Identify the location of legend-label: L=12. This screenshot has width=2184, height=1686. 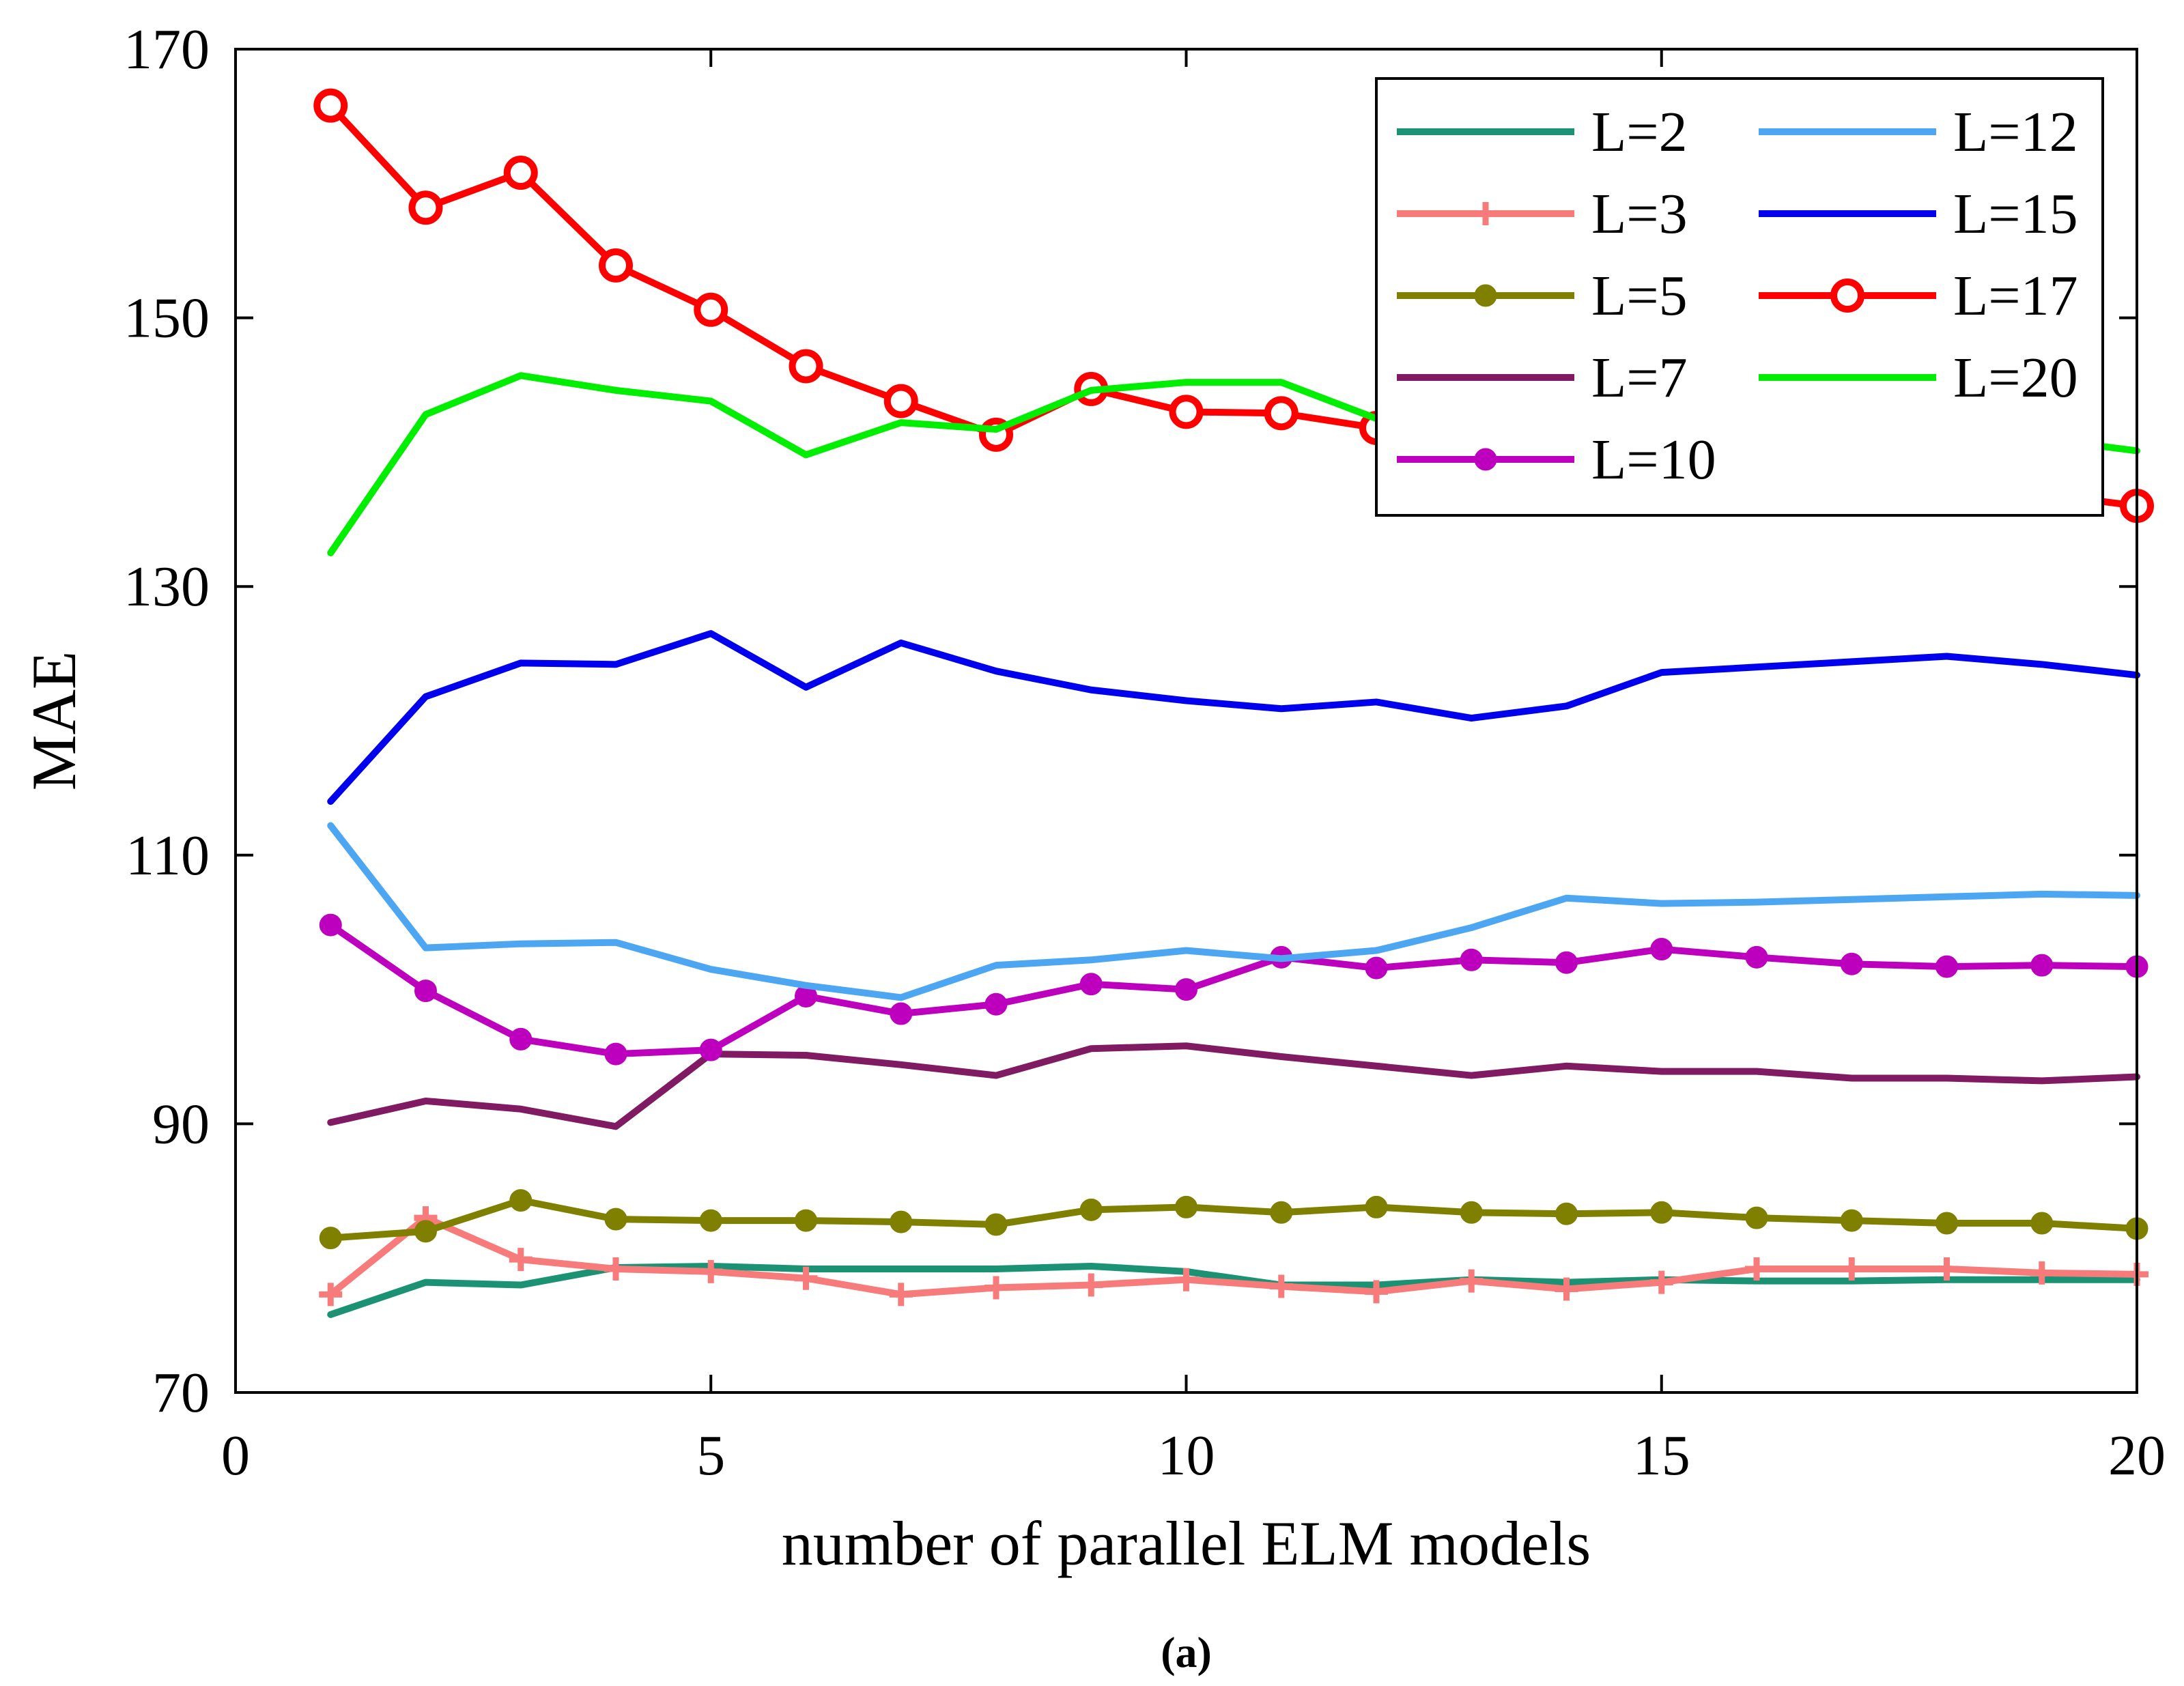
(2015, 132).